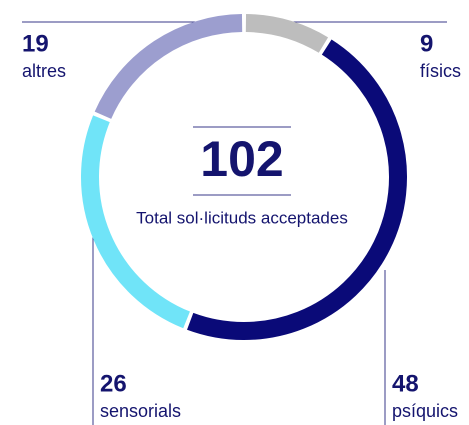 The width and height of the screenshot is (469, 425). I want to click on segment-value: 9, so click(426, 43).